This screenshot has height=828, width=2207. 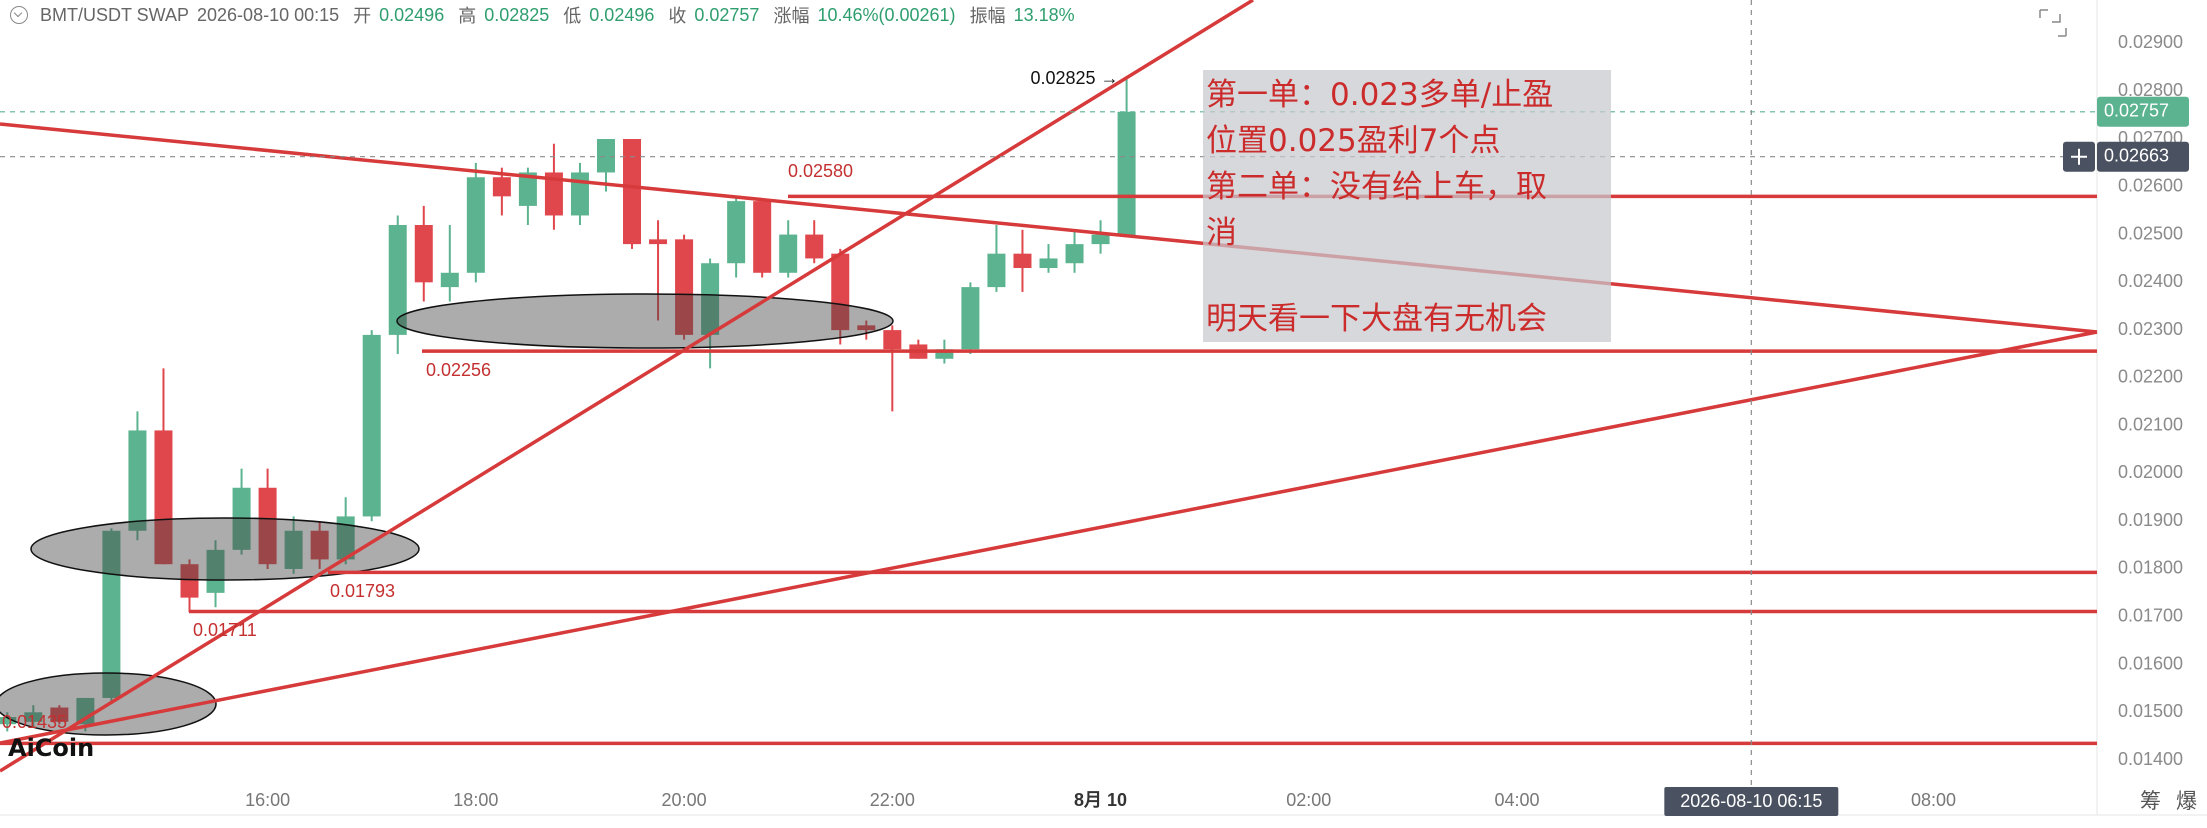 What do you see at coordinates (987, 16) in the screenshot?
I see `header-label: 振幅` at bounding box center [987, 16].